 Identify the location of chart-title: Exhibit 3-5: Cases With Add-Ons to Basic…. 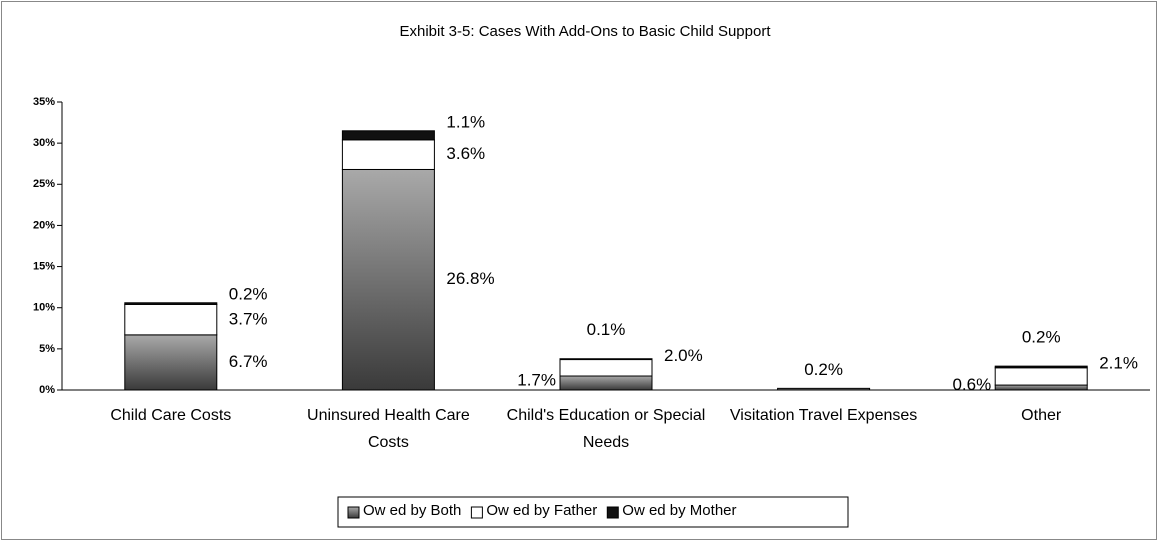
(585, 31).